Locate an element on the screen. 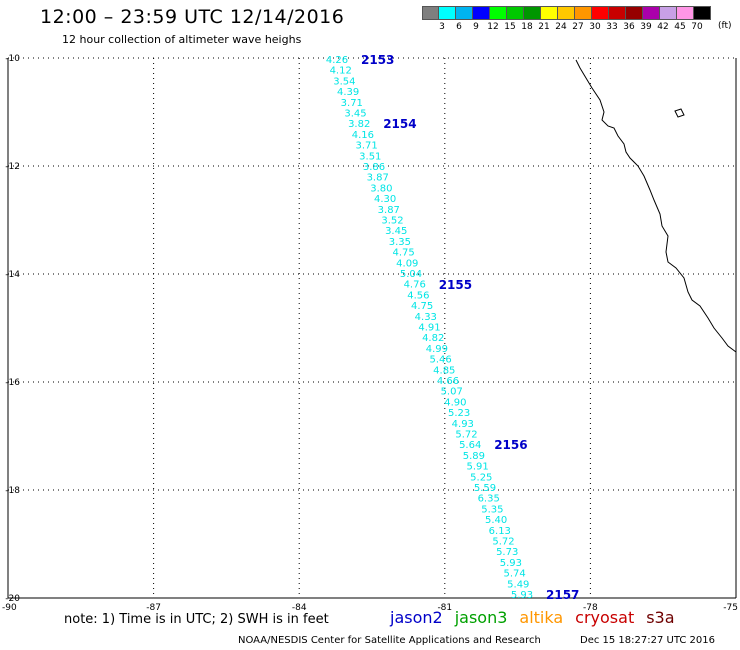 Image resolution: width=740 pixels, height=650 pixels. swh-value: 4.82 is located at coordinates (433, 338).